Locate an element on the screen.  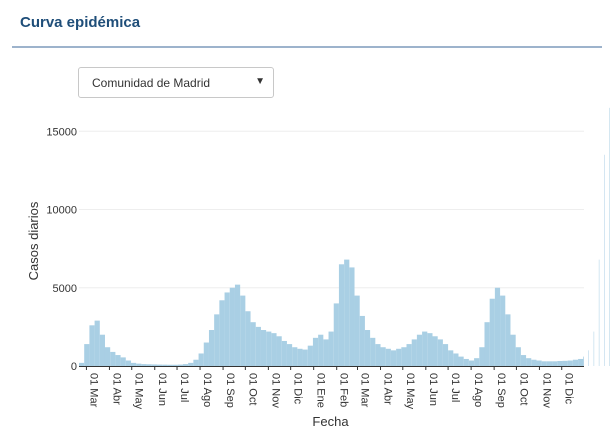
x-tick-label: 01 Feb is located at coordinates (344, 390).